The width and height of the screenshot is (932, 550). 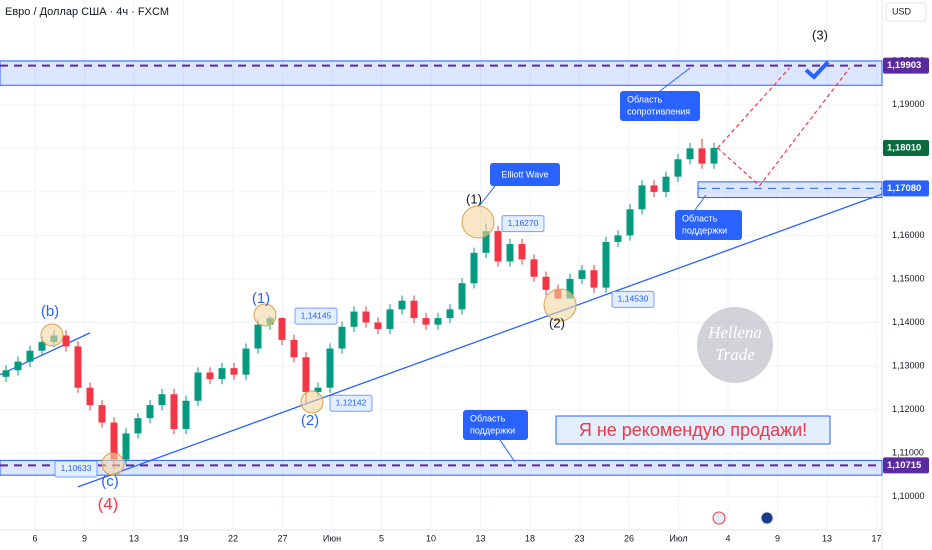 What do you see at coordinates (431, 538) in the screenshot?
I see `x-tick-label: 10` at bounding box center [431, 538].